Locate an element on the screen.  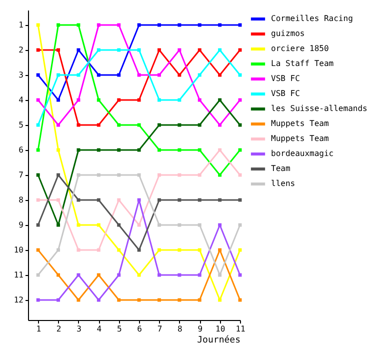
legend-label: Cormeilles Racing is located at coordinates (312, 18).